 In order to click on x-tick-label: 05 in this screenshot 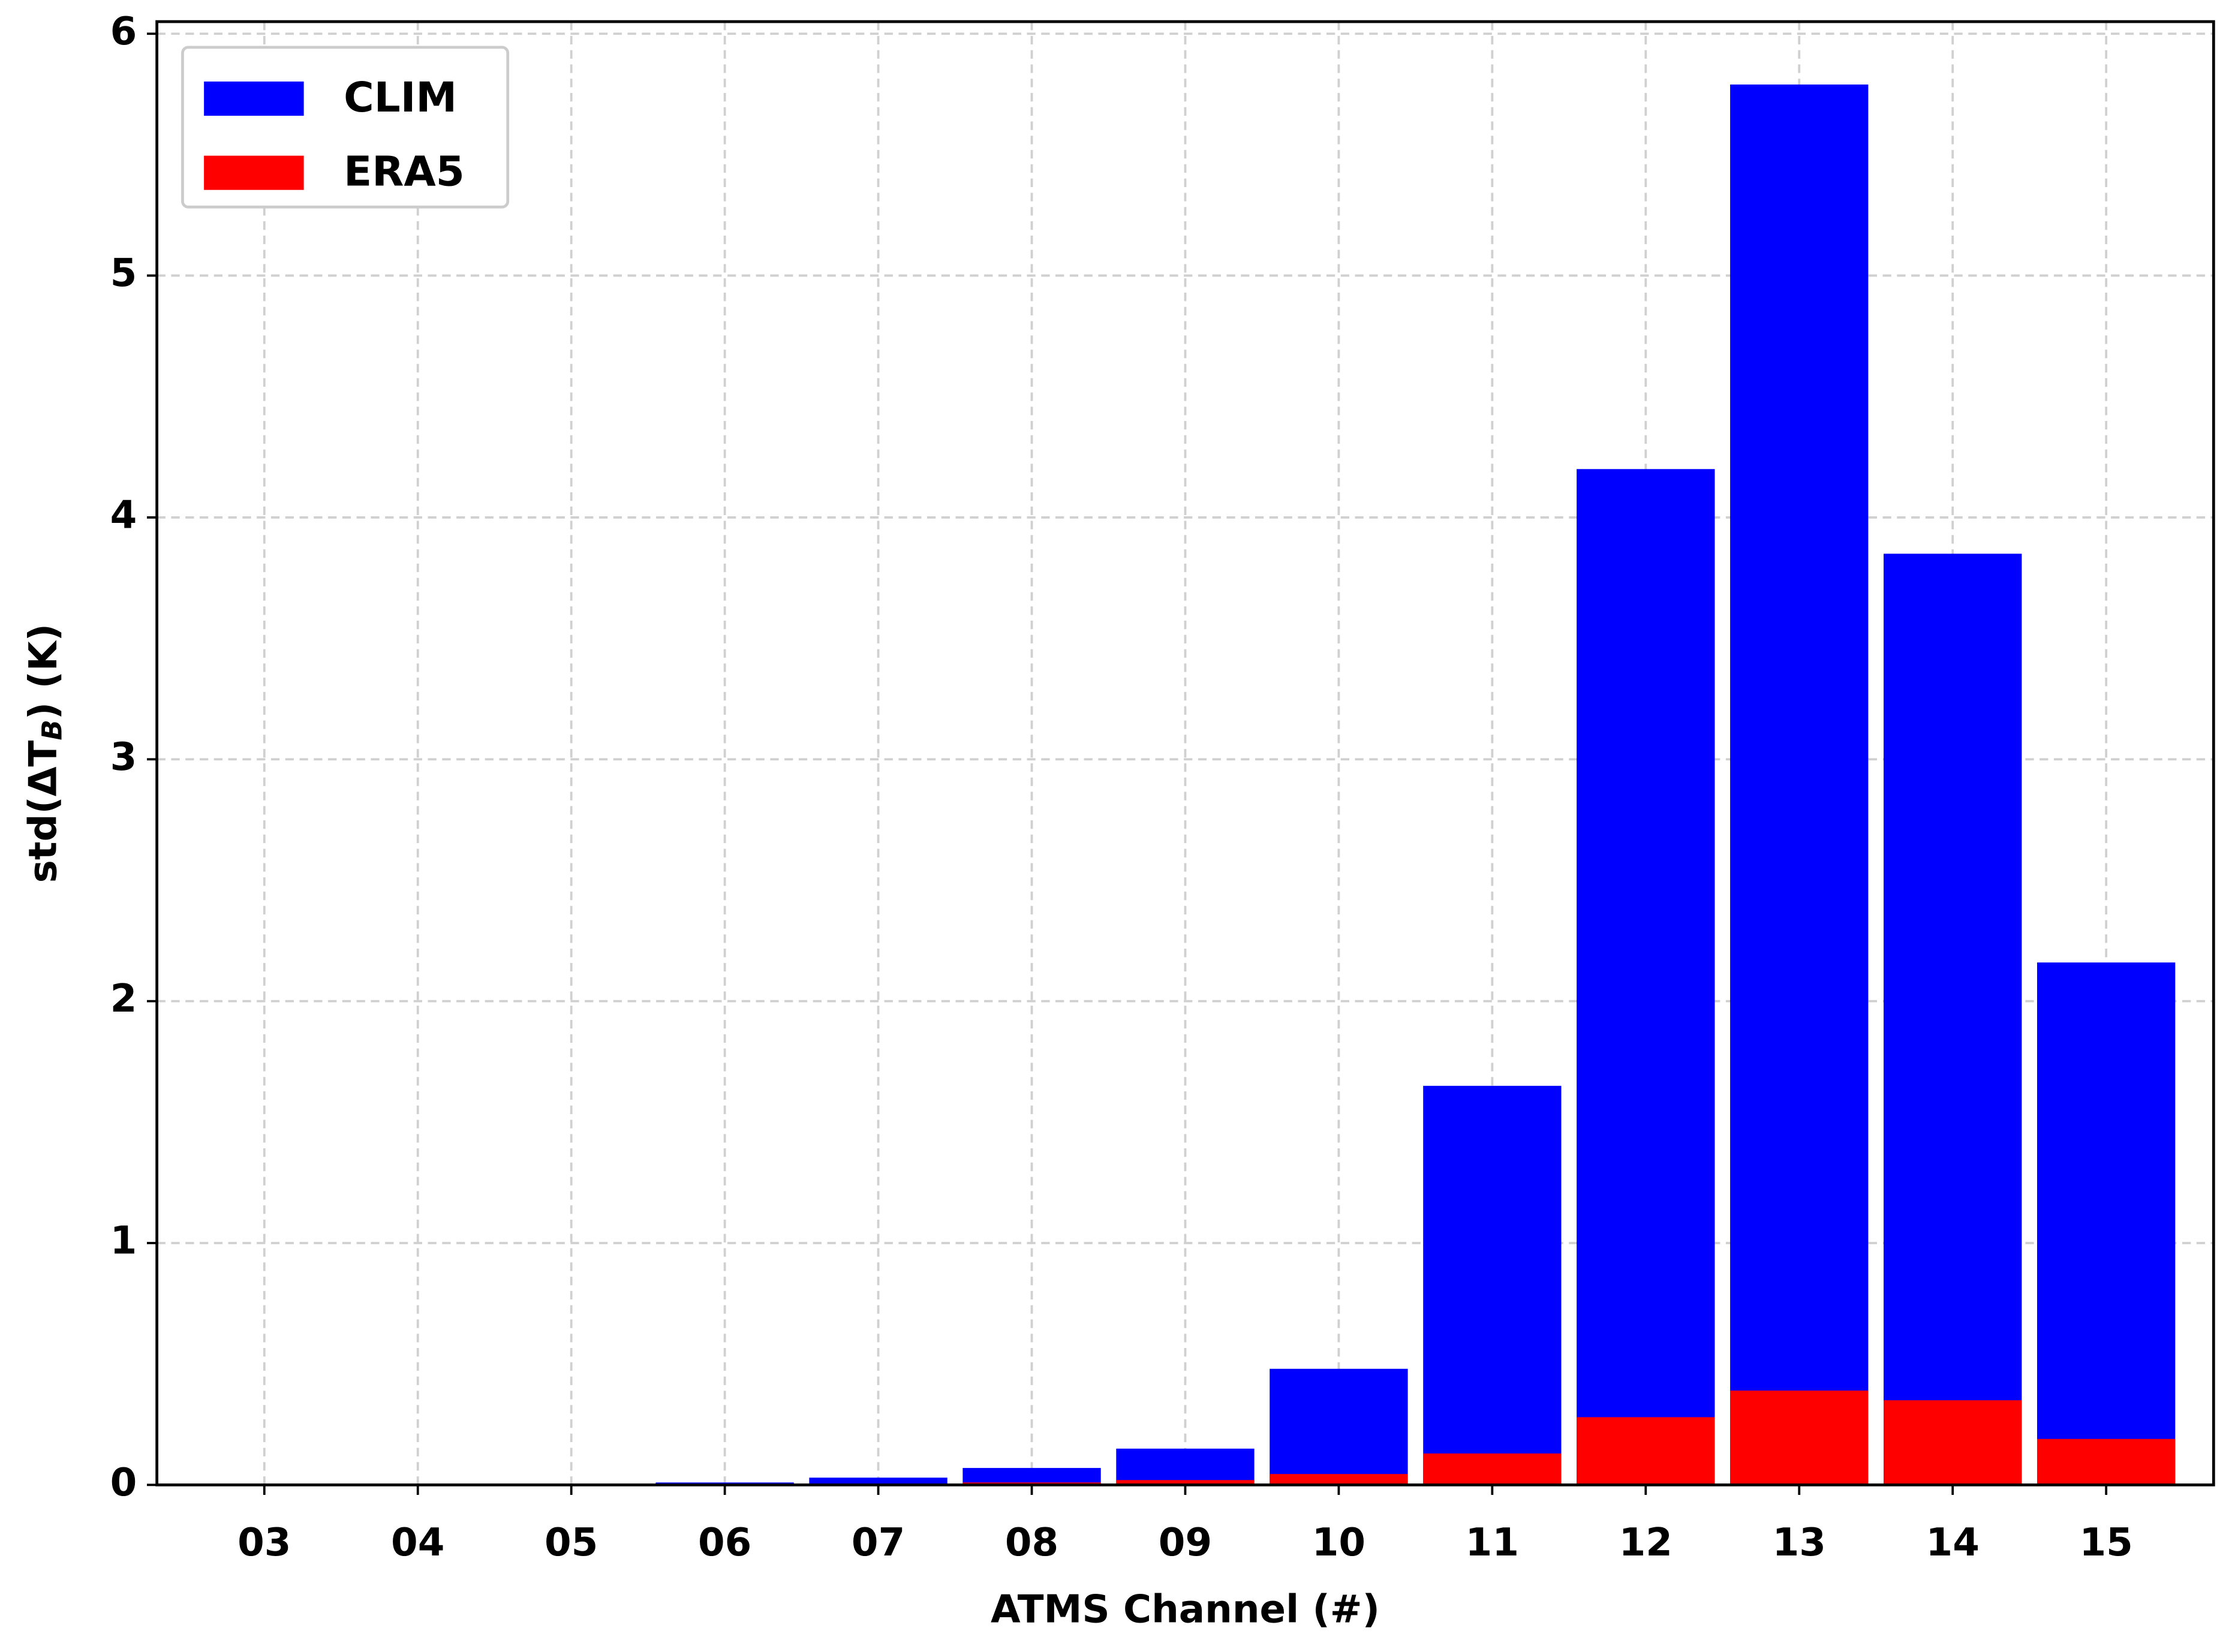, I will do `click(571, 1542)`.